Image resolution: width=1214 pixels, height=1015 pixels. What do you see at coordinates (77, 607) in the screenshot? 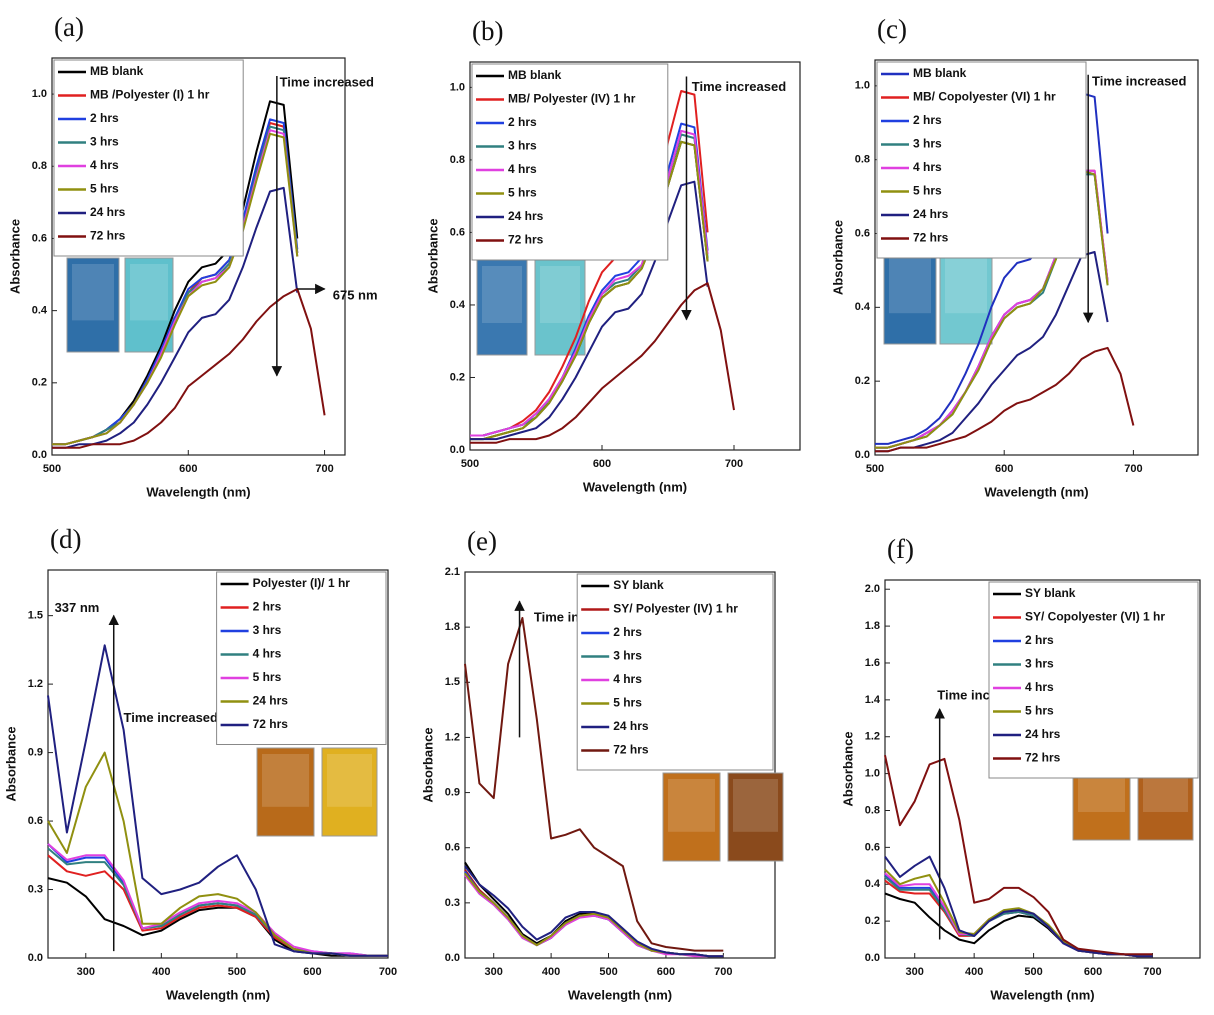
I see `annotation: 337 nm` at bounding box center [77, 607].